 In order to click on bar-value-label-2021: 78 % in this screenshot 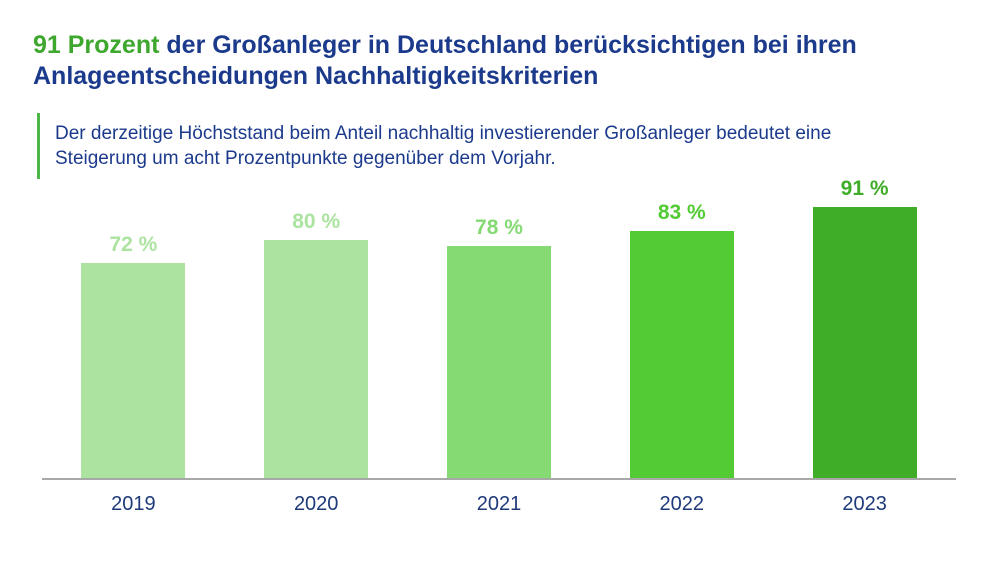, I will do `click(499, 227)`.